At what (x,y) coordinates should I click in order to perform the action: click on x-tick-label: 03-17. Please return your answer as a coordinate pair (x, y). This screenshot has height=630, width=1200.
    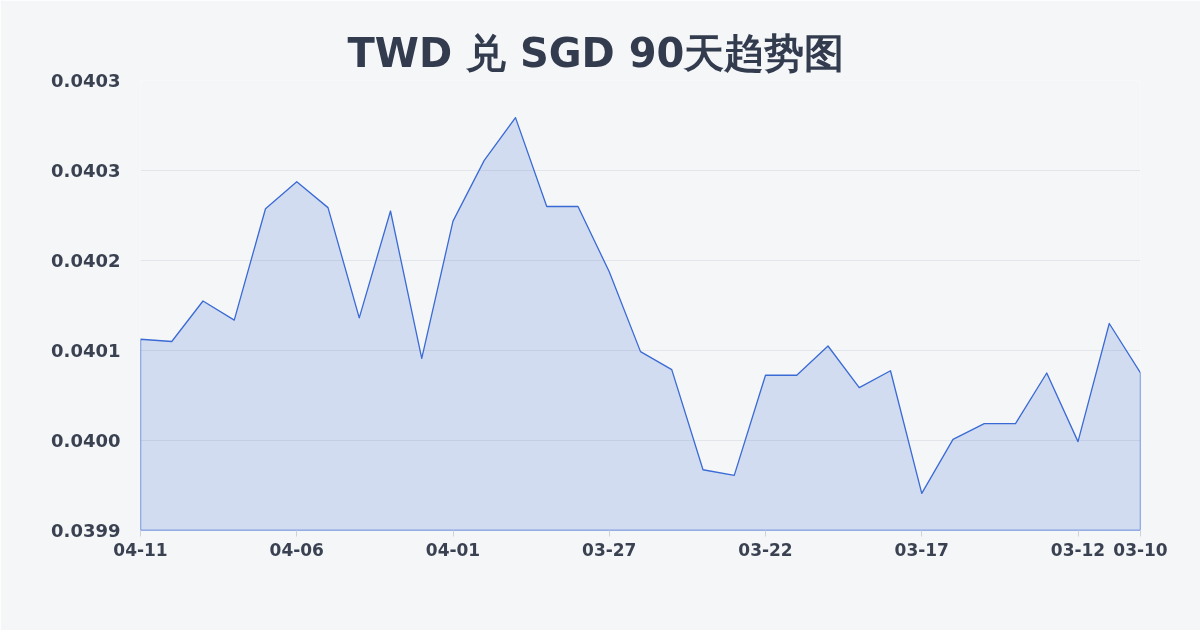
    Looking at the image, I should click on (921, 549).